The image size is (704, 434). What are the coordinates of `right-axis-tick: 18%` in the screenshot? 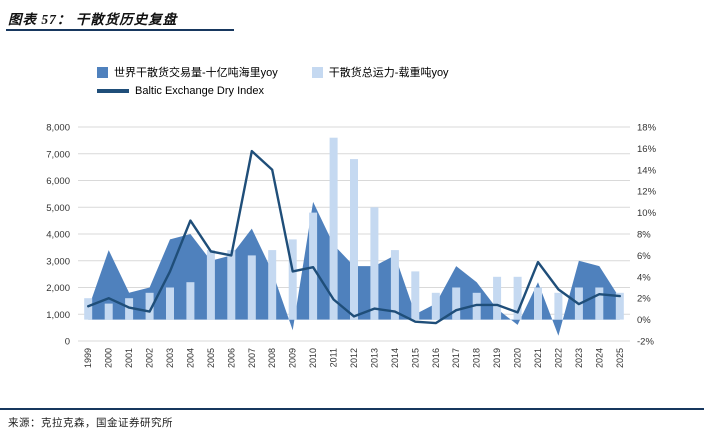 It's located at (647, 128).